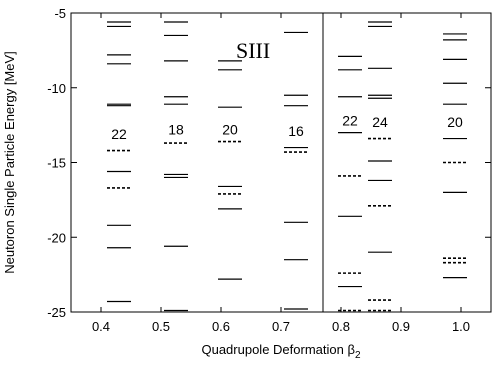 This screenshot has width=498, height=366. What do you see at coordinates (9, 162) in the screenshot?
I see `y-axis-label: Neutoron Single Particle Energy [MeV]` at bounding box center [9, 162].